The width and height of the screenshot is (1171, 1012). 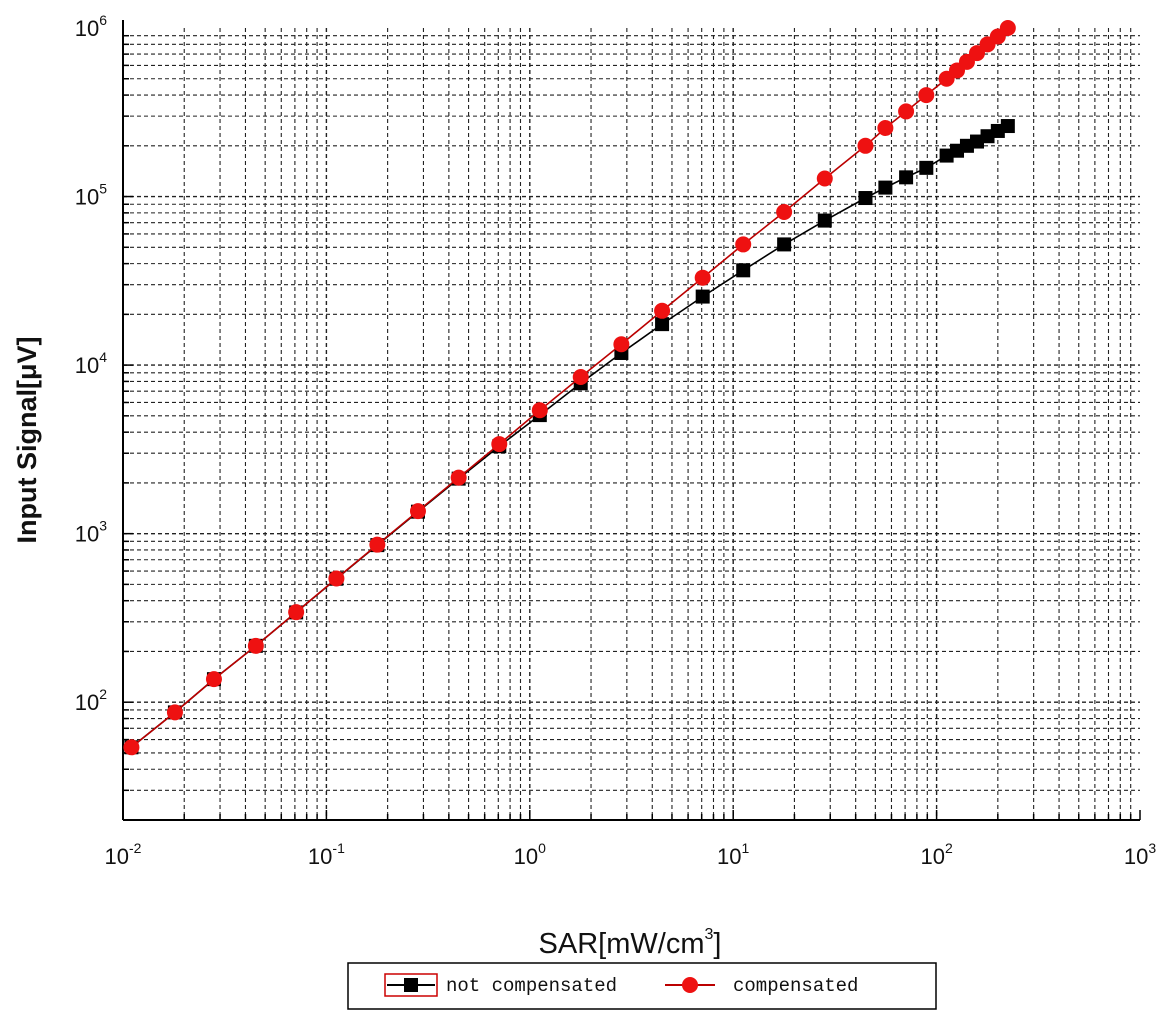 I want to click on y-tick-label: 10², so click(x=91, y=700).